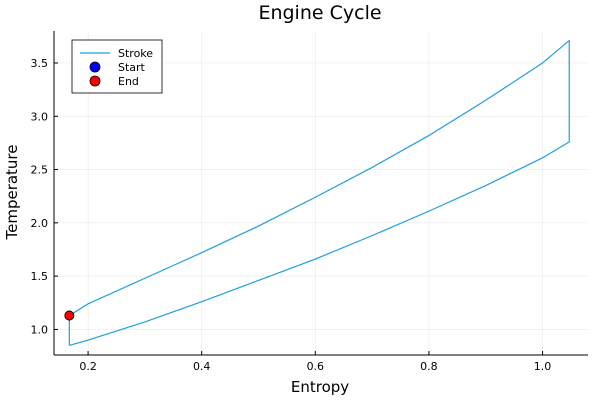  I want to click on x-axis-title: Entropy, so click(320, 387).